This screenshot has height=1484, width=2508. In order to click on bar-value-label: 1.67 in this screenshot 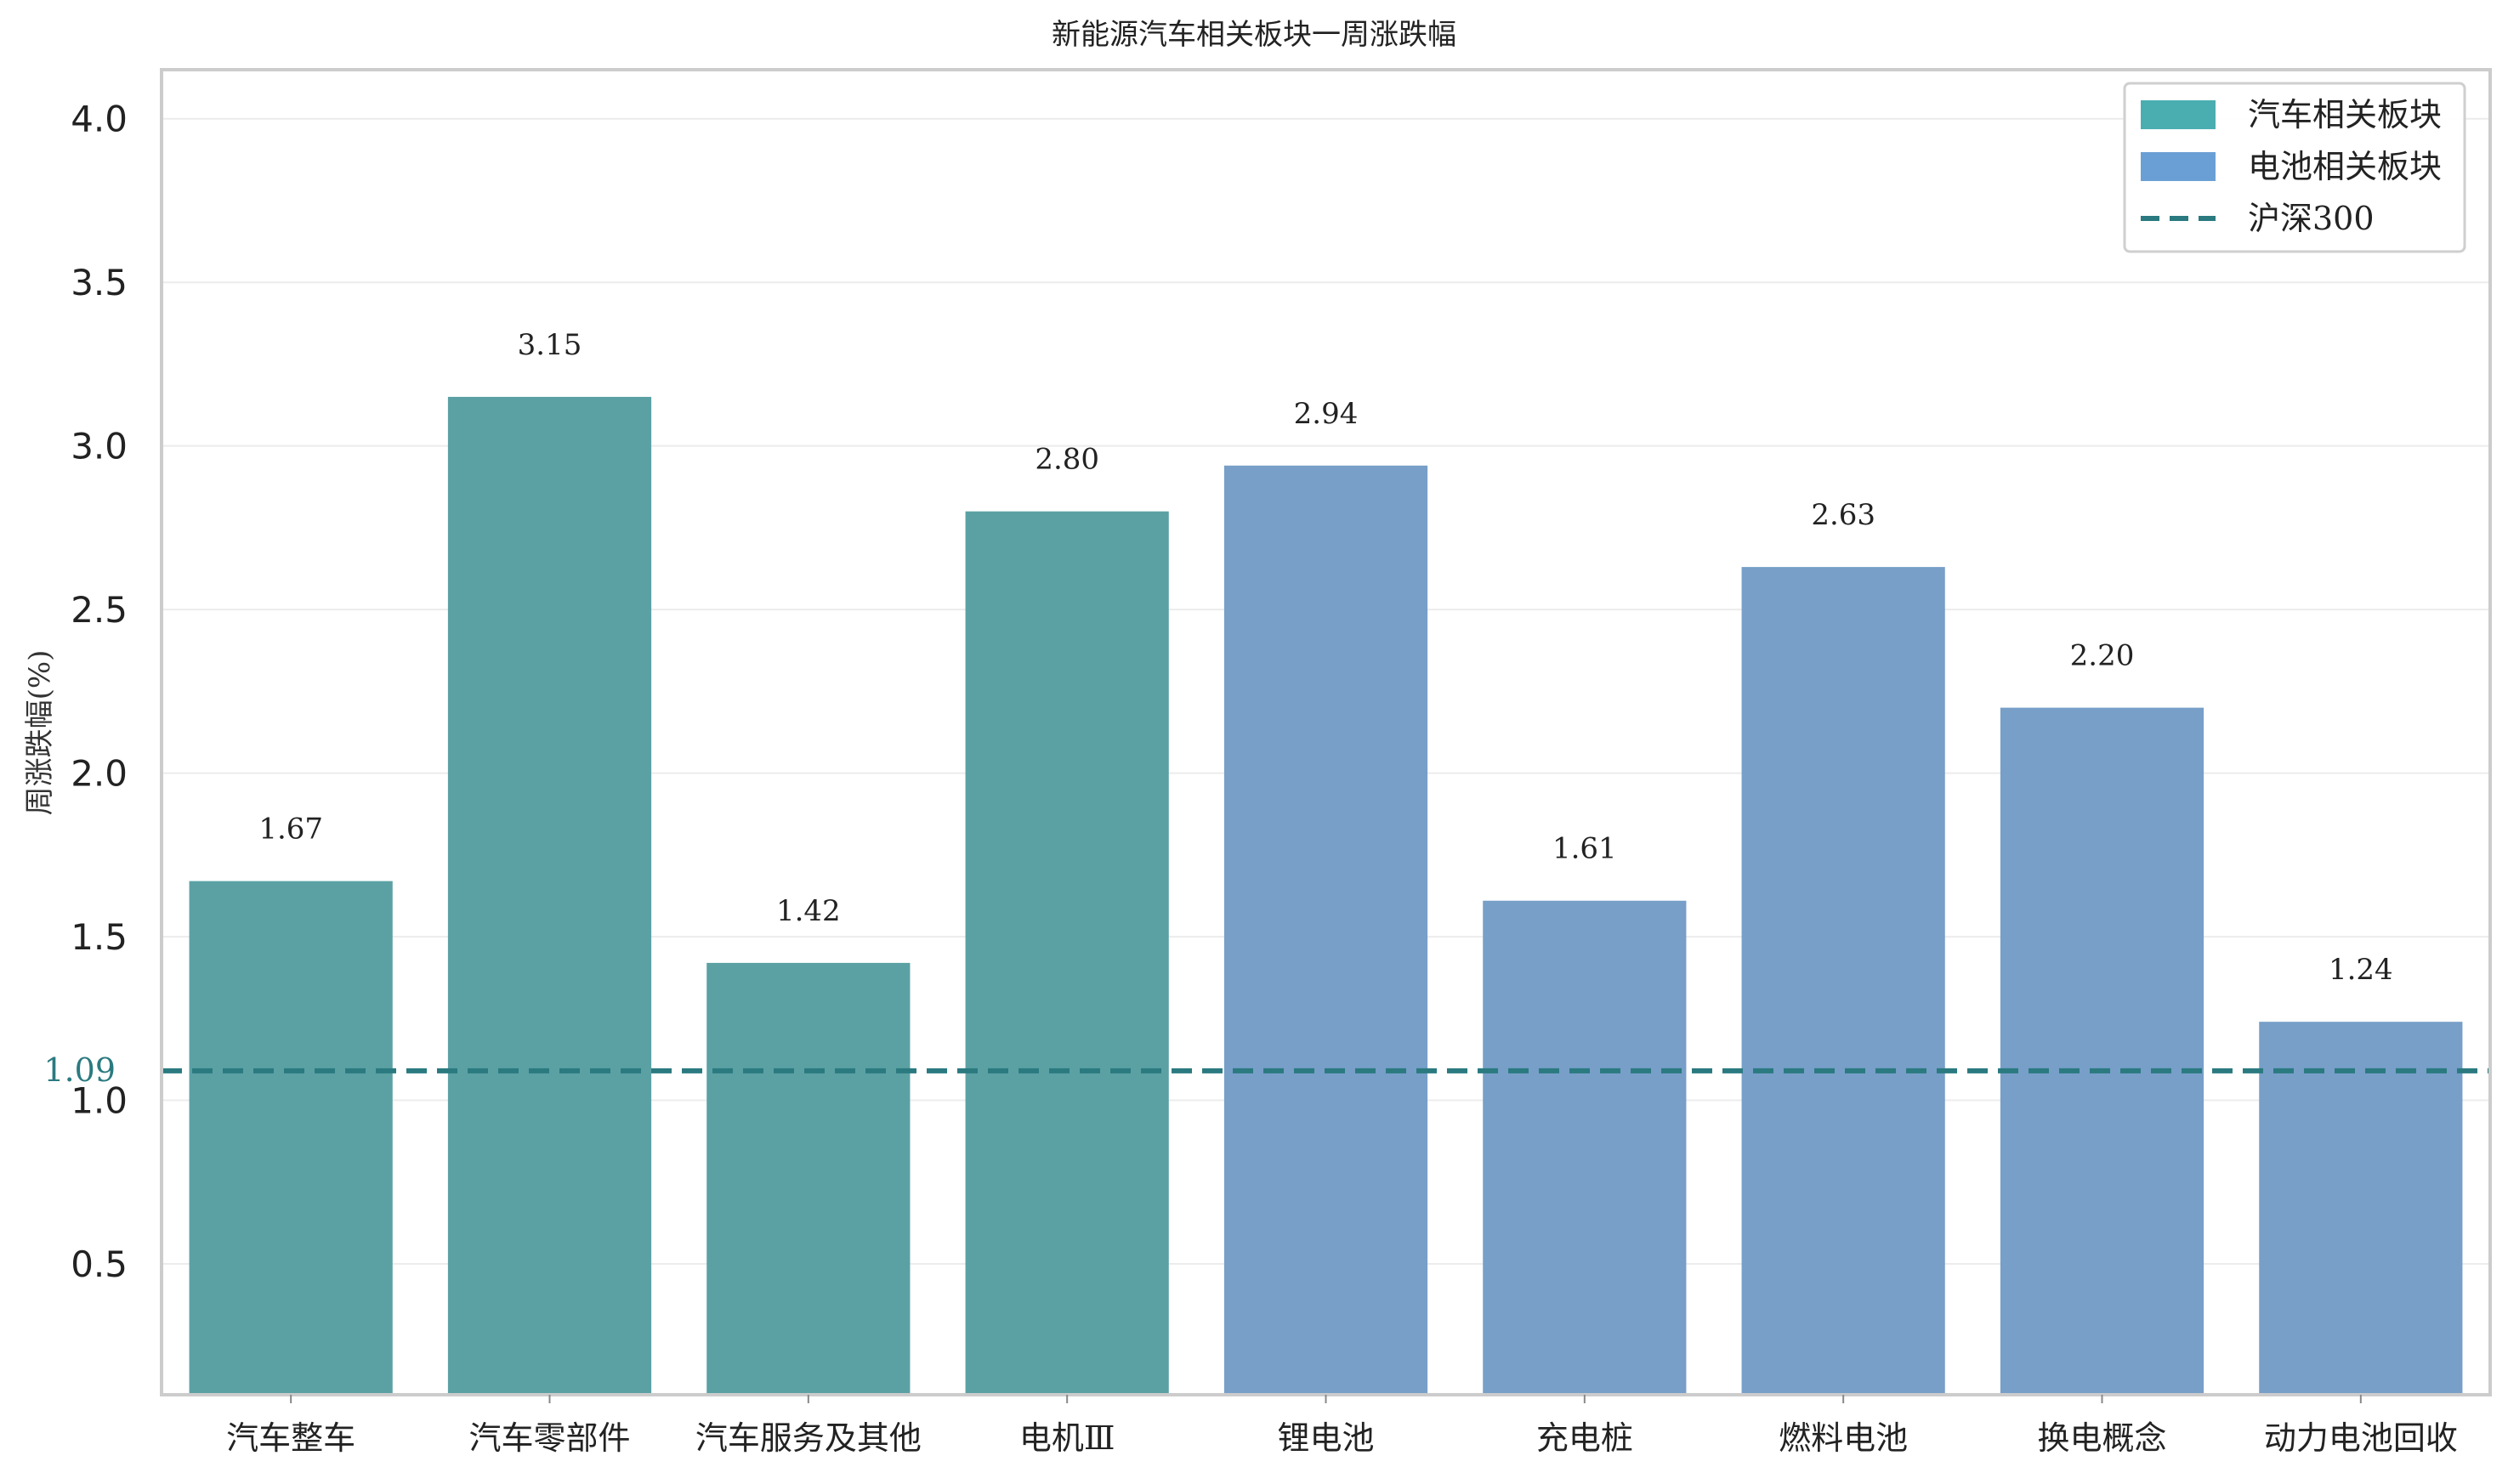, I will do `click(290, 830)`.